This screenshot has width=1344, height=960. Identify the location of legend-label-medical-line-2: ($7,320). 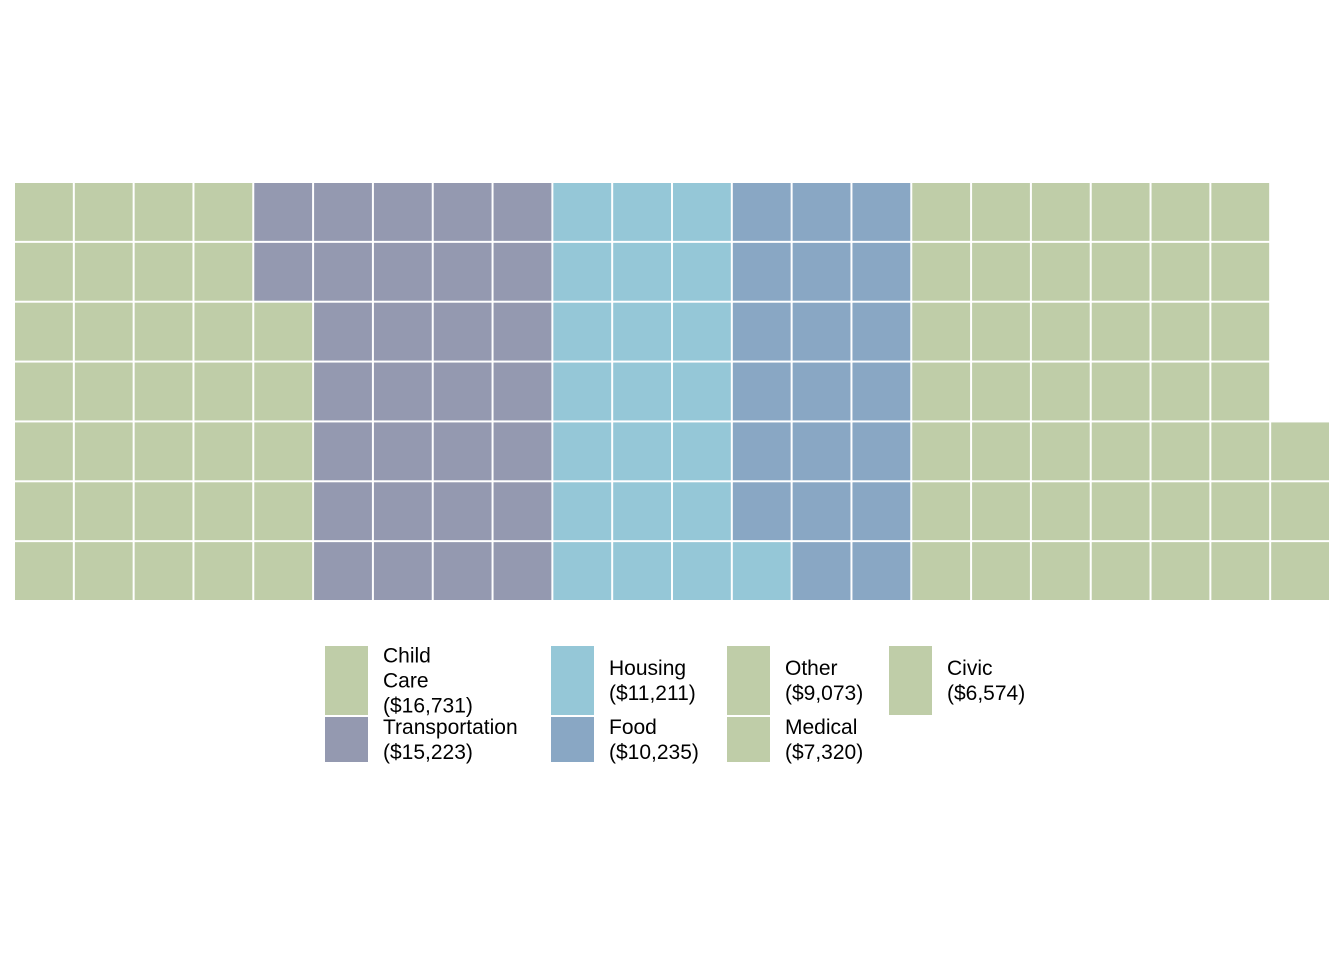
(824, 752).